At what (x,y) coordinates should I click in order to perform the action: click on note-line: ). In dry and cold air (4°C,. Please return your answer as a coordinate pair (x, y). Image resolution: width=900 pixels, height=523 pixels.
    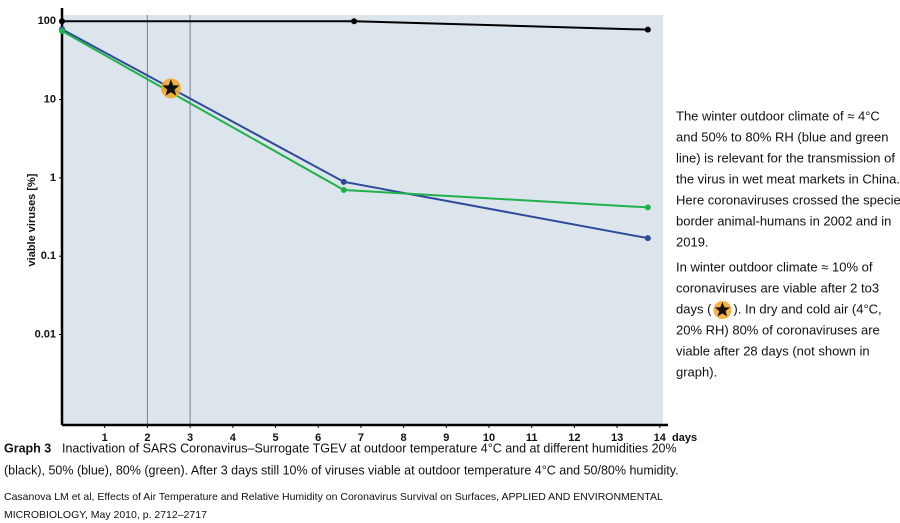
    Looking at the image, I should click on (807, 308).